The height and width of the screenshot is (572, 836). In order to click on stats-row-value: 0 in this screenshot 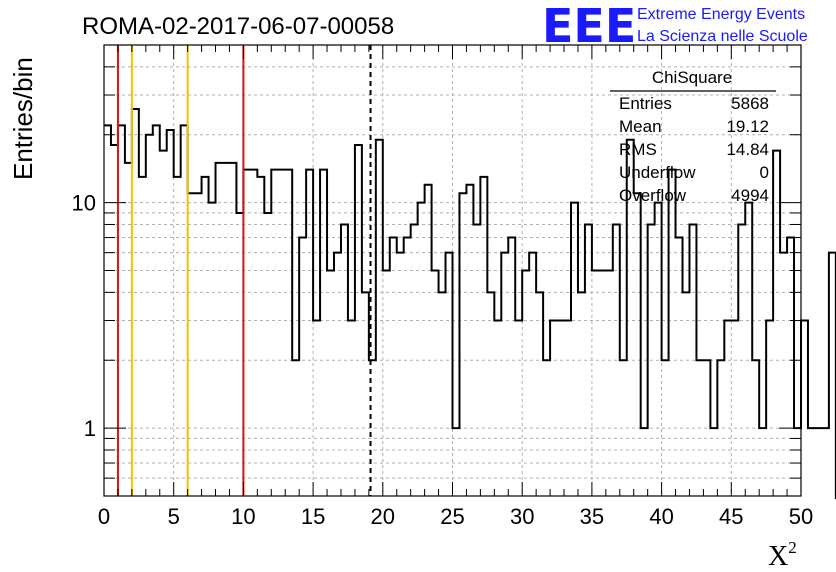, I will do `click(764, 172)`.